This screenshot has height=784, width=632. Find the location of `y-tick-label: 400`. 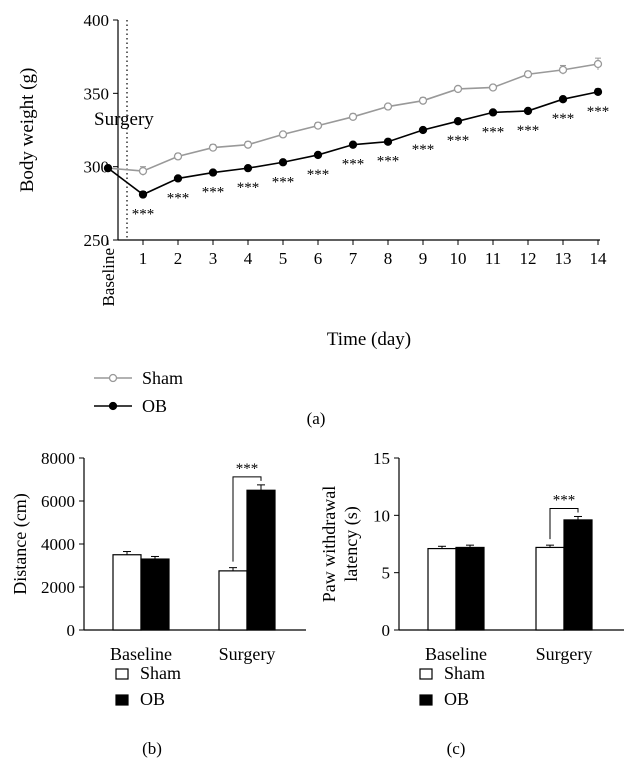

y-tick-label: 400 is located at coordinates (97, 20).